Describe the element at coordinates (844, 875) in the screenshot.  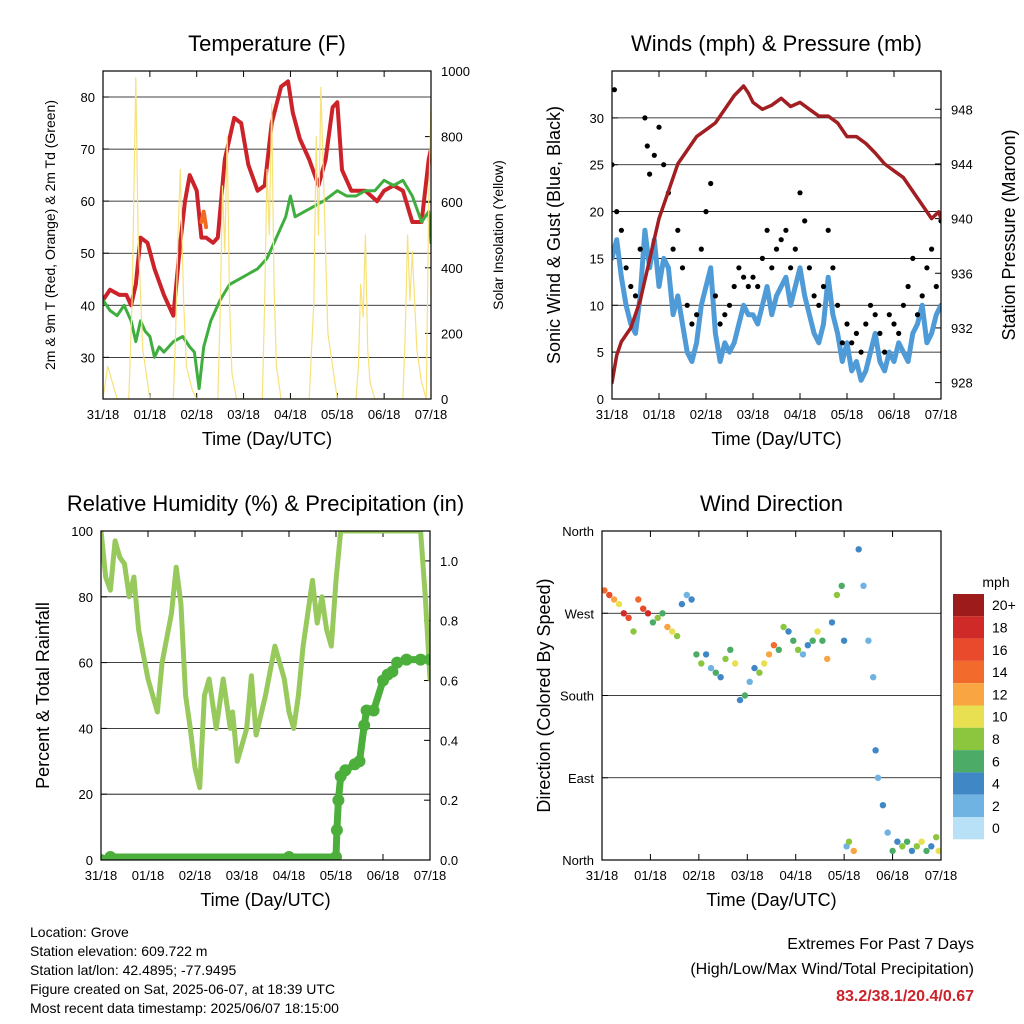
I see `x-tick-label: 05/18` at that location.